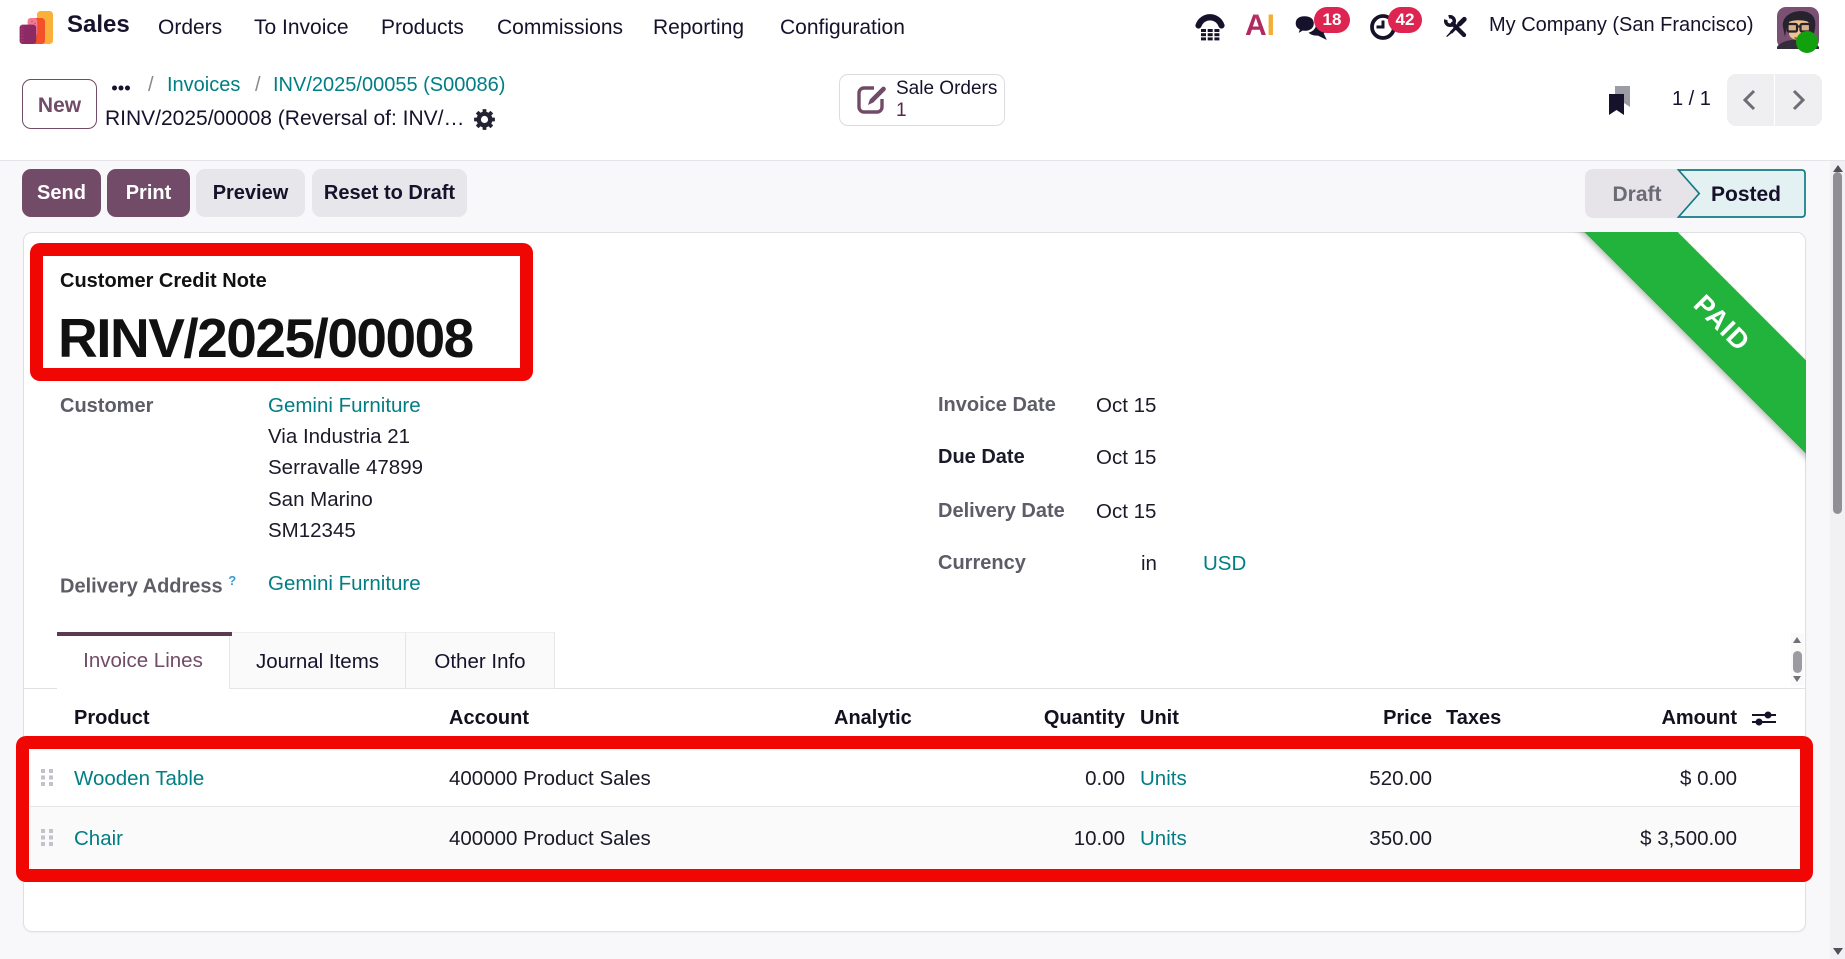  I want to click on svg-text: Posted, so click(1746, 194).